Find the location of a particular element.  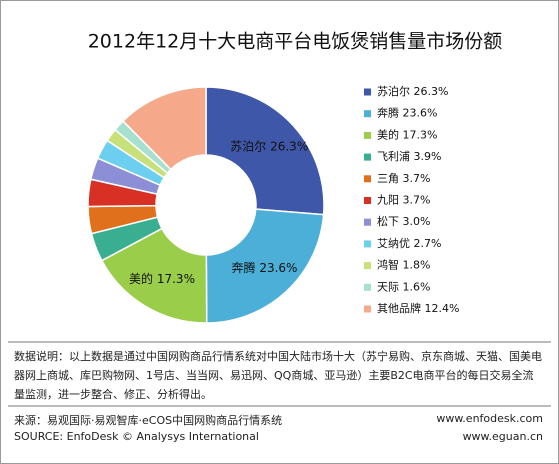

legend-name: 九阳 is located at coordinates (388, 200).